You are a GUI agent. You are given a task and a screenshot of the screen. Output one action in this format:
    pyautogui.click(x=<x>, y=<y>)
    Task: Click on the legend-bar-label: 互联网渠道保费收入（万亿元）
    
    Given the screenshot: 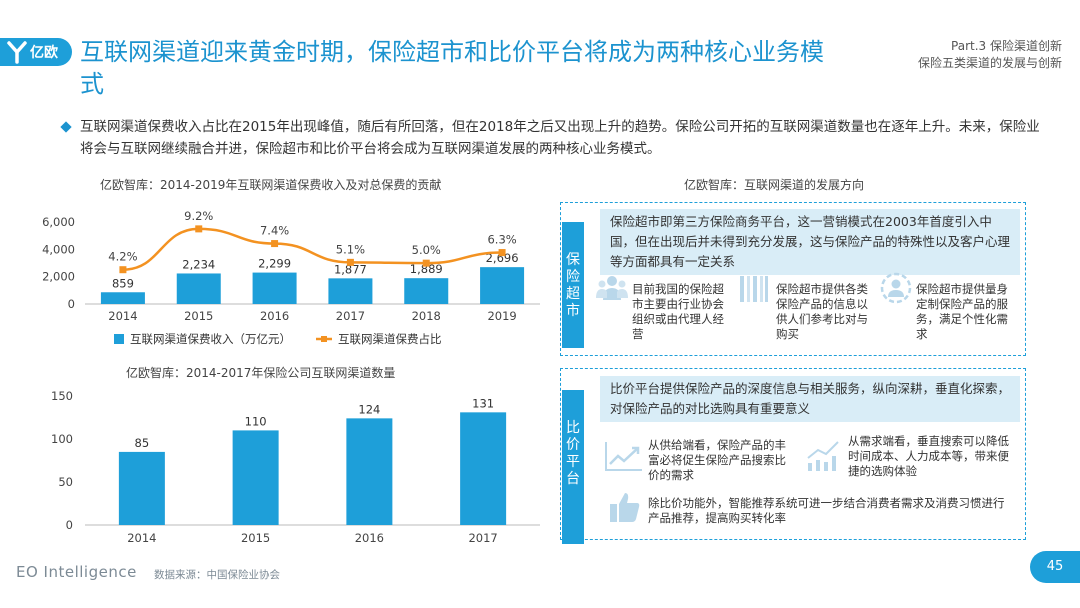 What is the action you would take?
    pyautogui.click(x=210, y=339)
    